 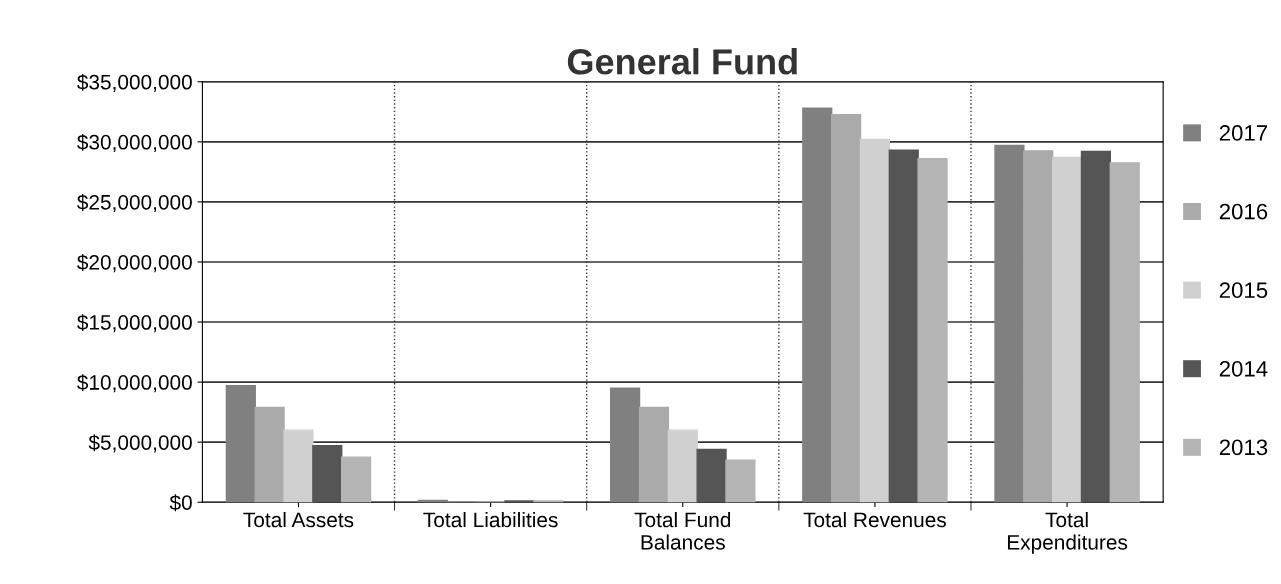 I want to click on chart-title: General Fund, so click(x=682, y=61).